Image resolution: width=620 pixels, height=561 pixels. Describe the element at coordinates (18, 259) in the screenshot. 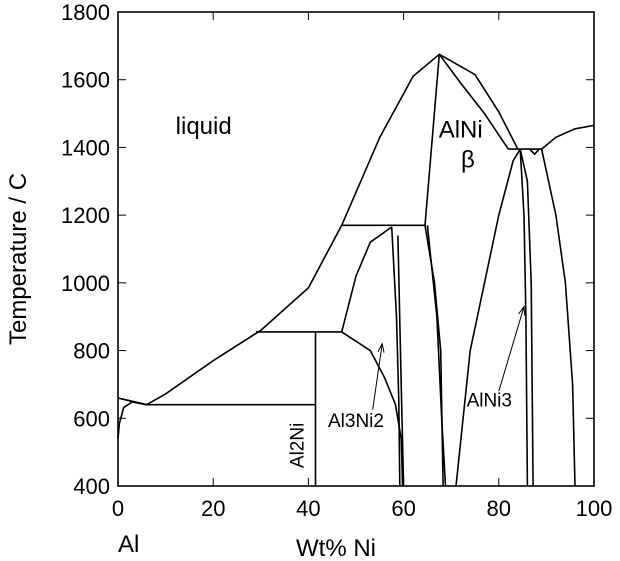

I see `y-axis-label: Temperature / C` at that location.